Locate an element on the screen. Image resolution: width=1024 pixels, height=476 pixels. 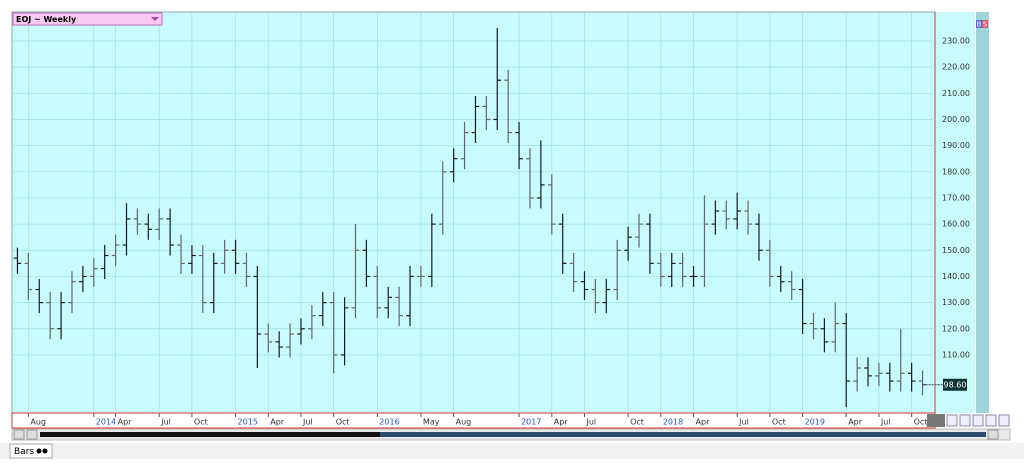
y-tick-label: 110.00 is located at coordinates (956, 354).